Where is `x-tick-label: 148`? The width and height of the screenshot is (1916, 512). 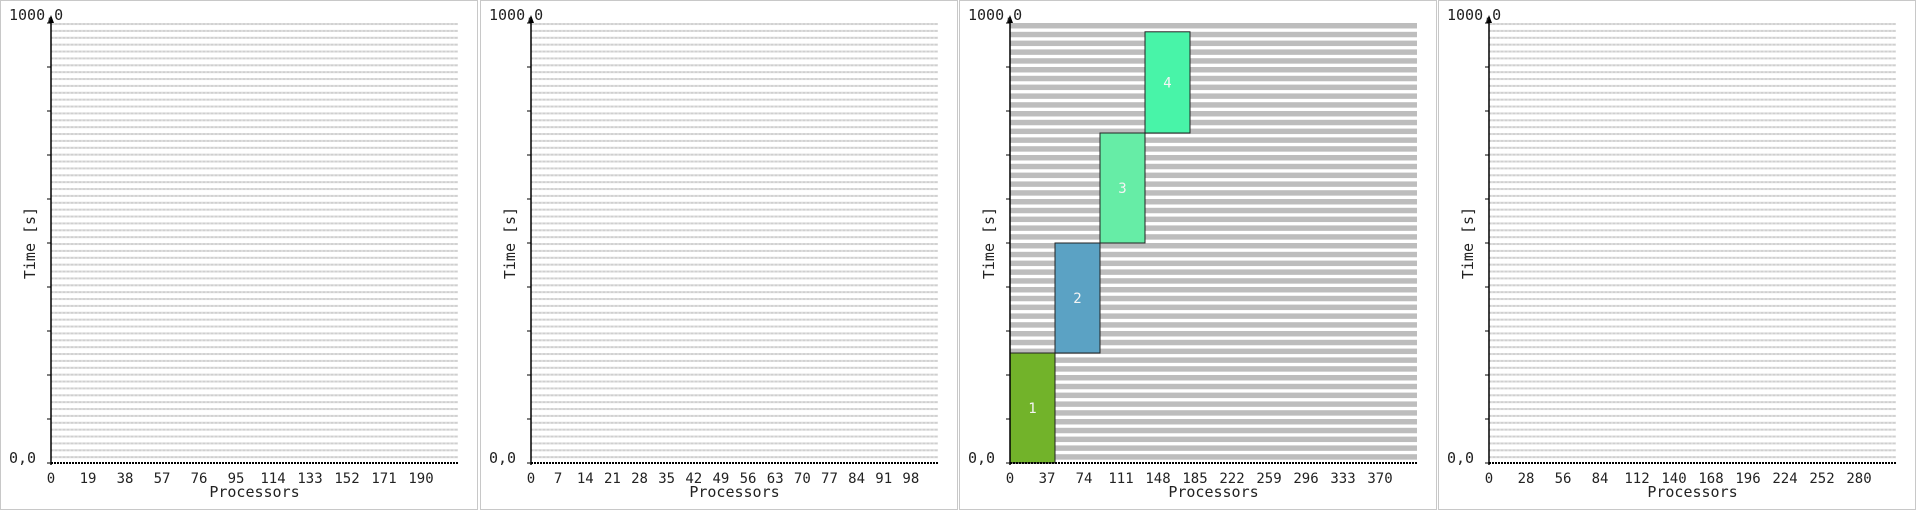
x-tick-label: 148 is located at coordinates (1157, 479).